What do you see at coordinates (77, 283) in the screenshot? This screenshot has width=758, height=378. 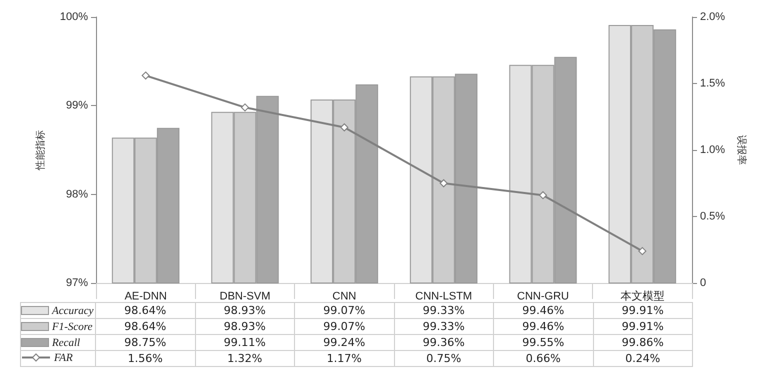 I see `y-tick-label: 97%` at bounding box center [77, 283].